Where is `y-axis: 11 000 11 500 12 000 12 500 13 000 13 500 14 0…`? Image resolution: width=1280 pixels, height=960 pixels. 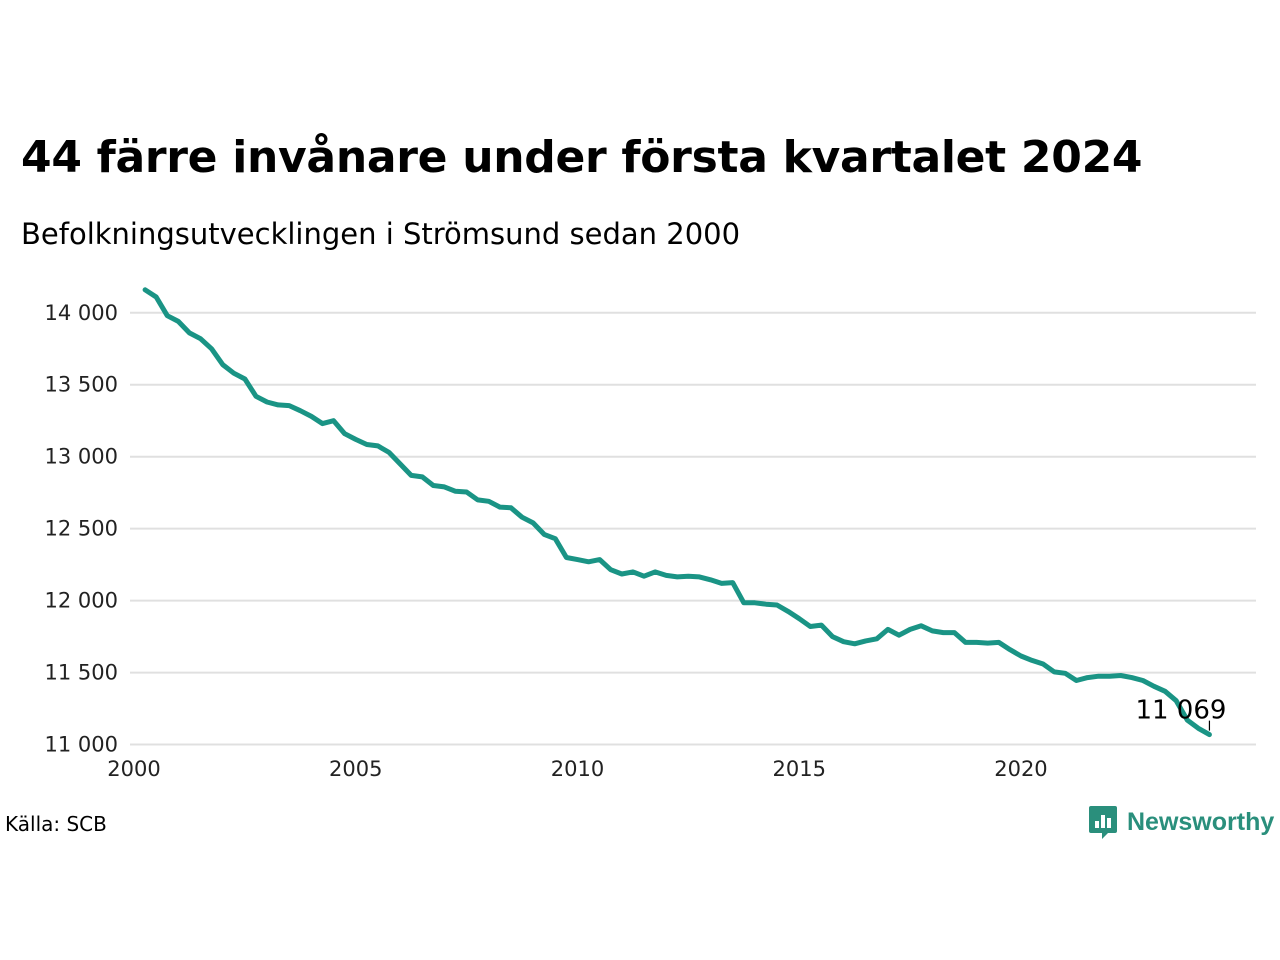 y-axis: 11 000 11 500 12 000 12 500 13 000 13 500 14 0… is located at coordinates (81, 529).